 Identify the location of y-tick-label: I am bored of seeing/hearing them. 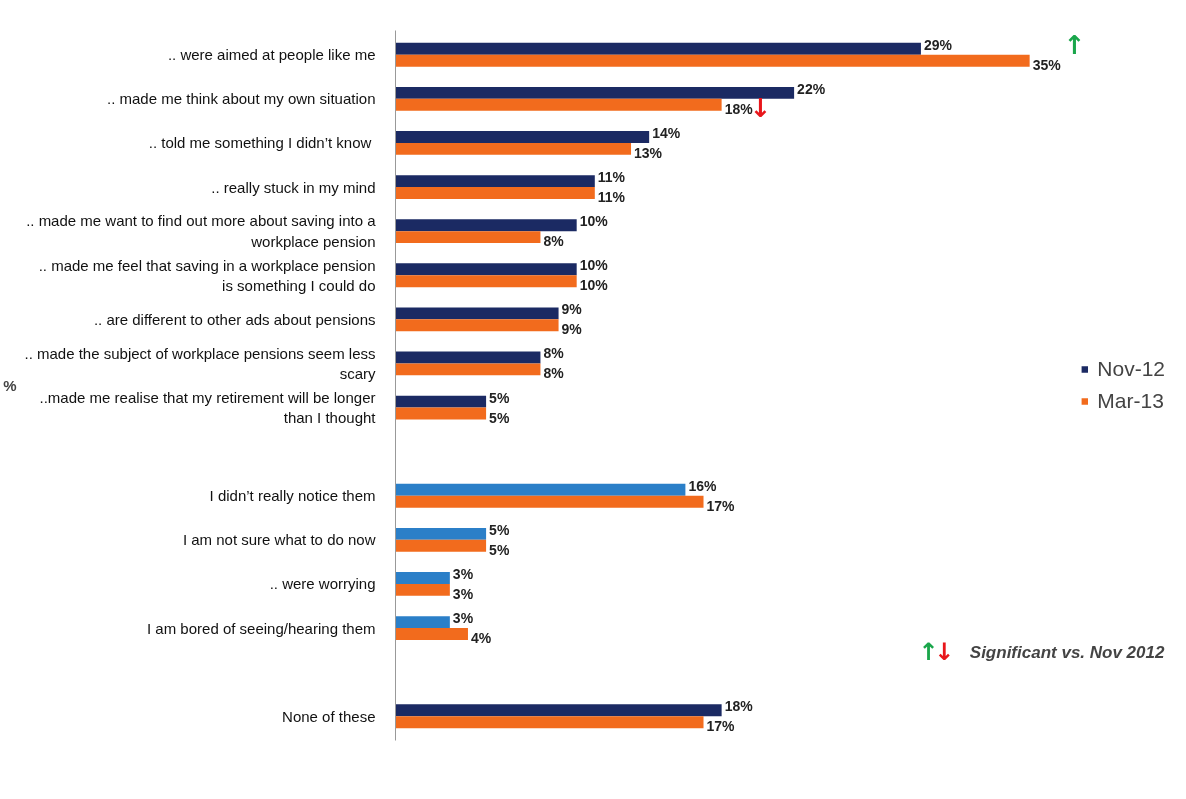
(261, 628).